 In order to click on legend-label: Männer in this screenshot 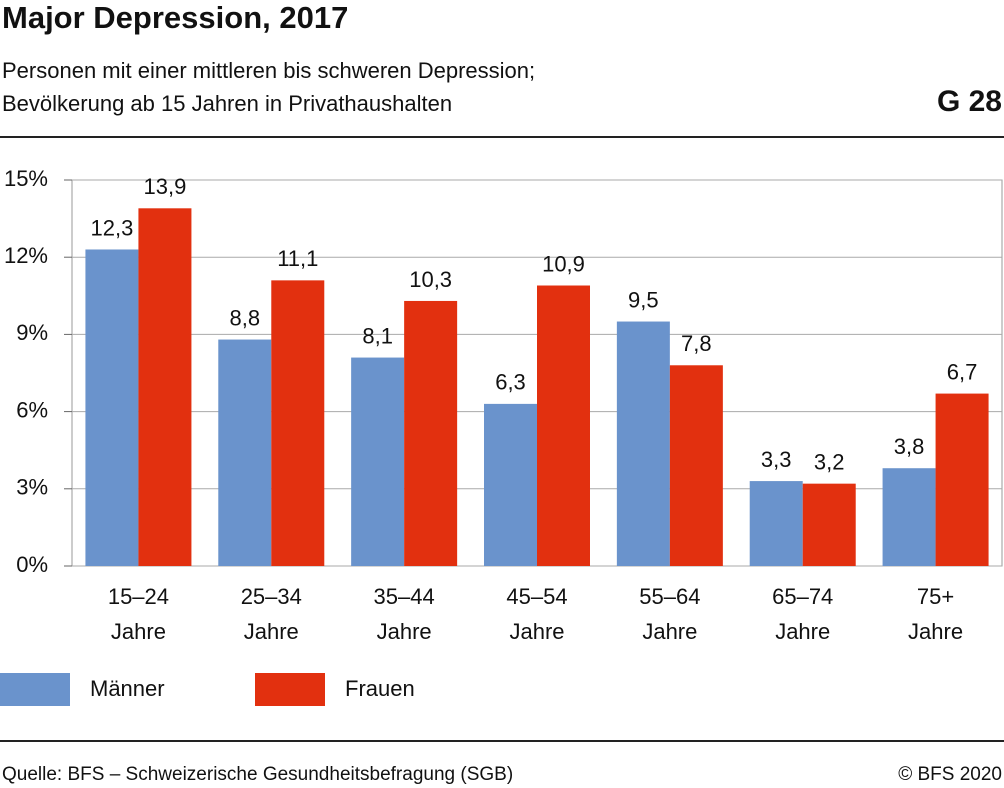, I will do `click(127, 688)`.